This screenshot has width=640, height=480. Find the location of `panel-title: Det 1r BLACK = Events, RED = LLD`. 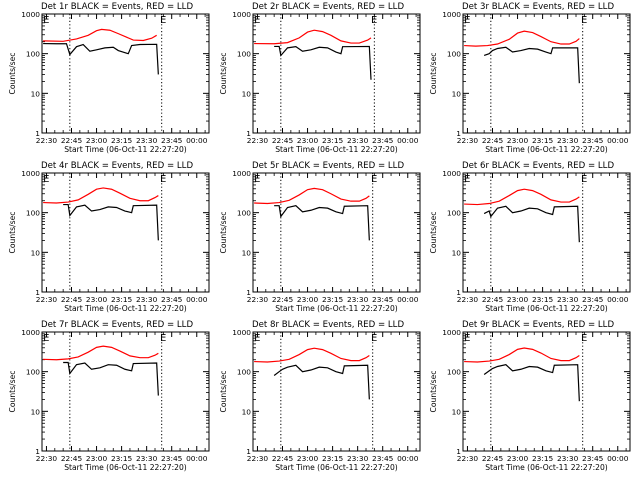

panel-title: Det 1r BLACK = Events, RED = LLD is located at coordinates (117, 7).